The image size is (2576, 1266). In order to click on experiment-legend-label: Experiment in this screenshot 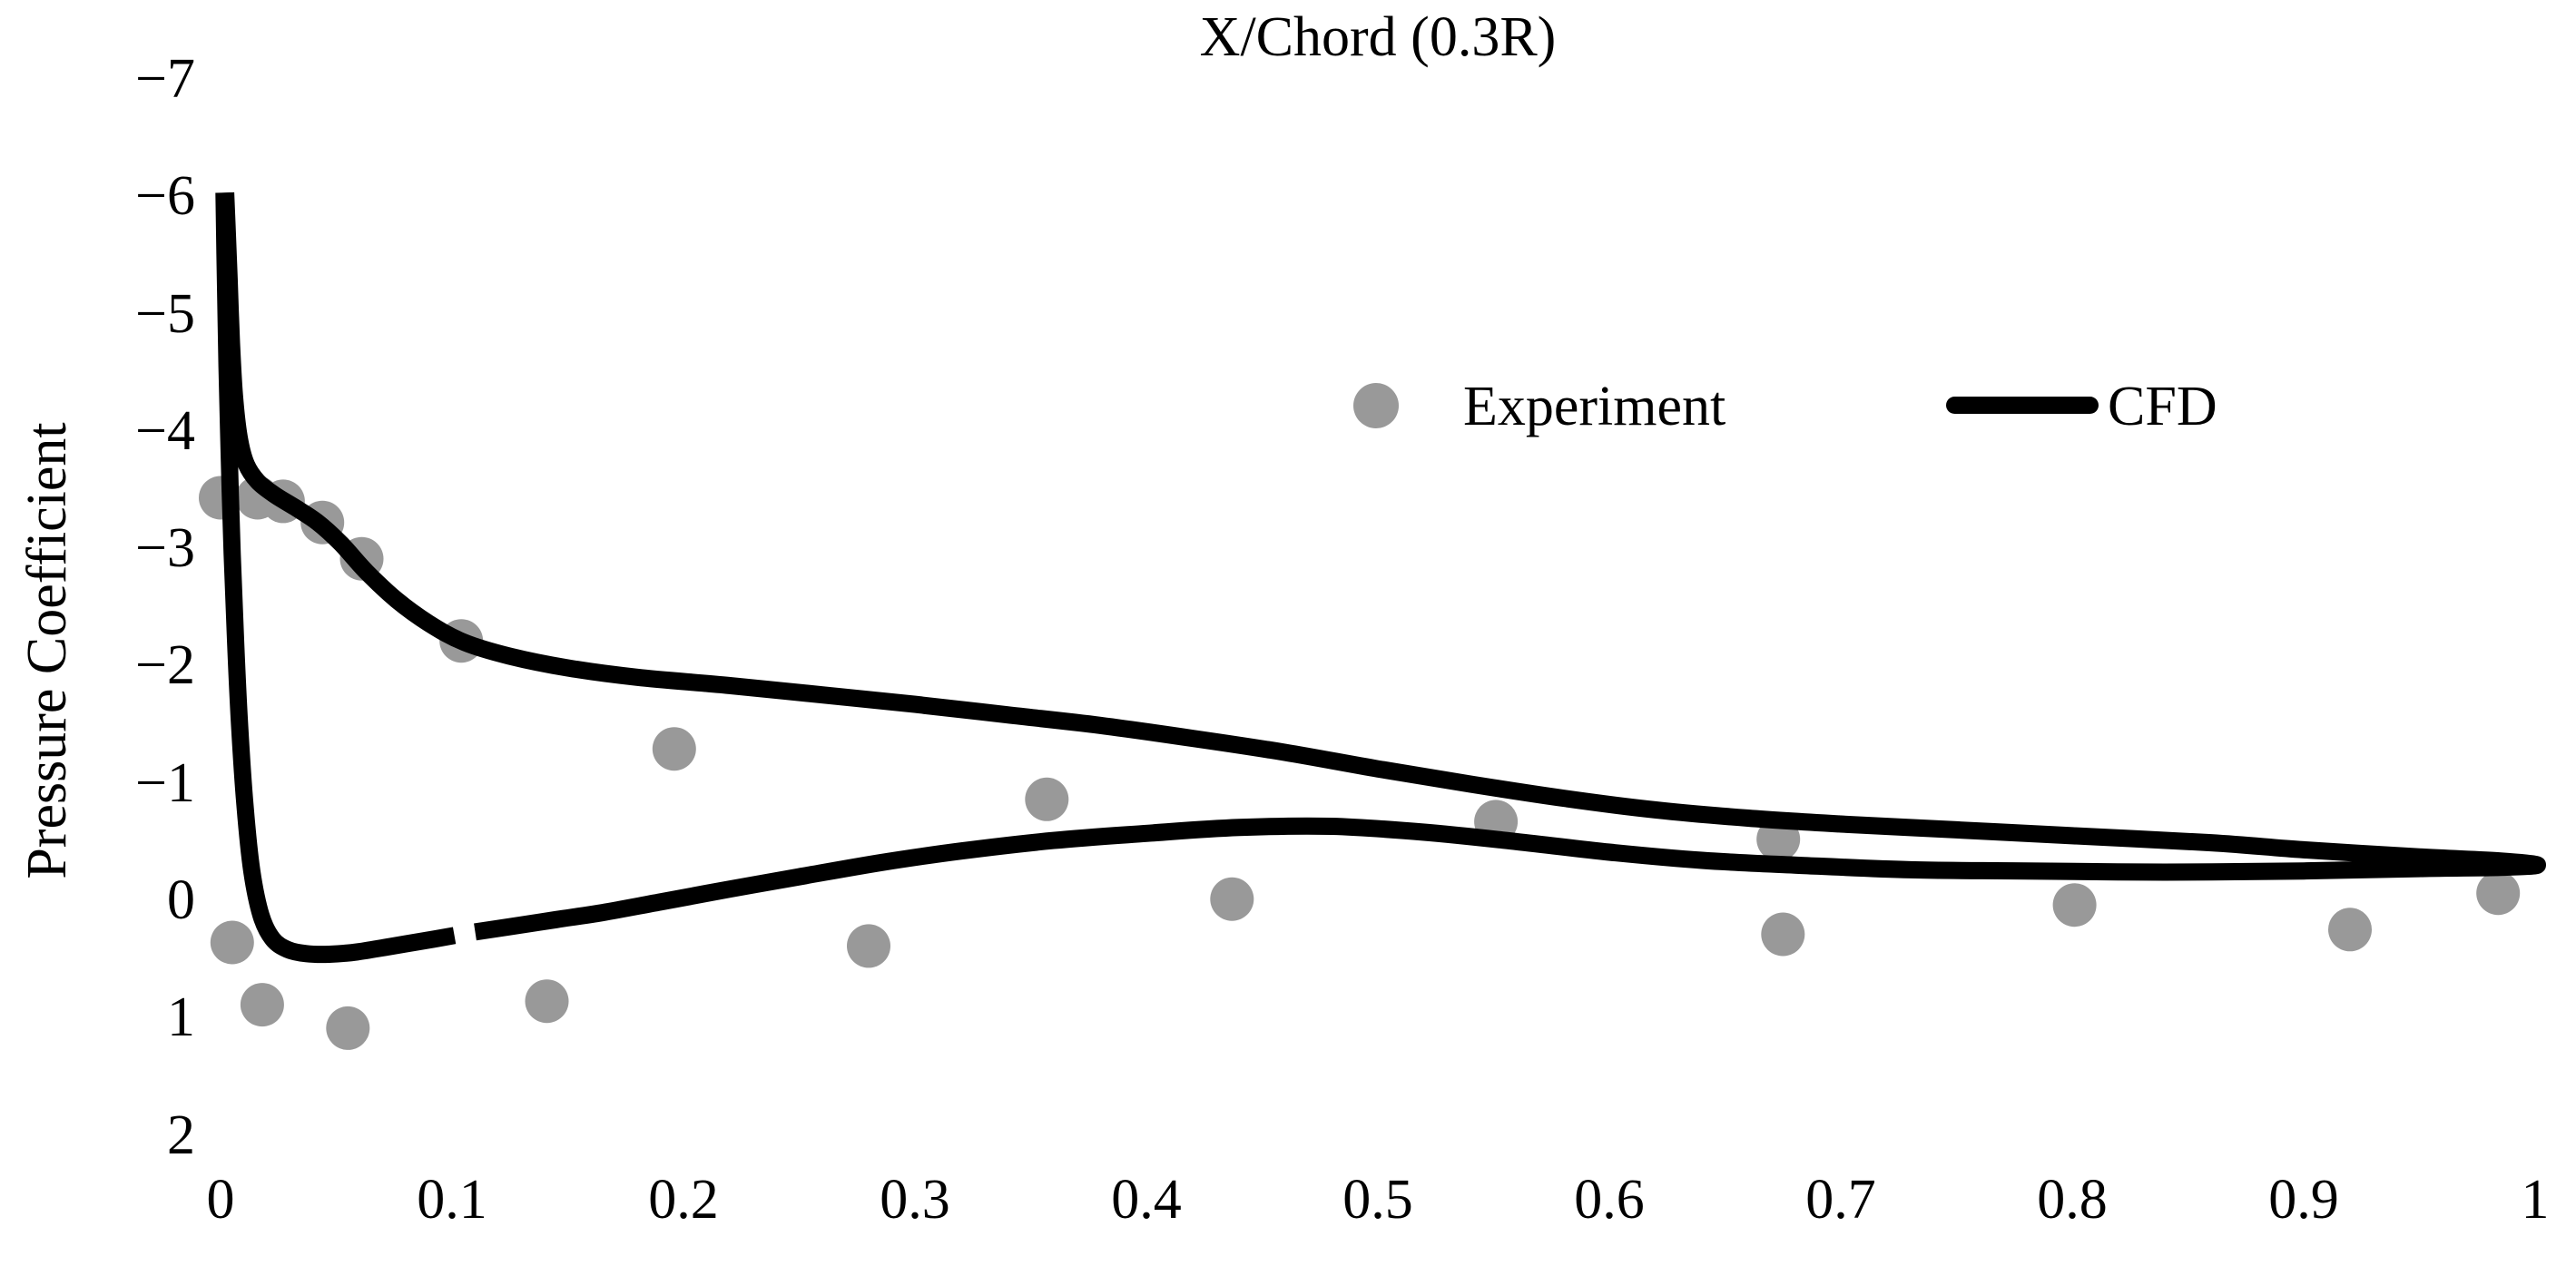, I will do `click(1594, 406)`.